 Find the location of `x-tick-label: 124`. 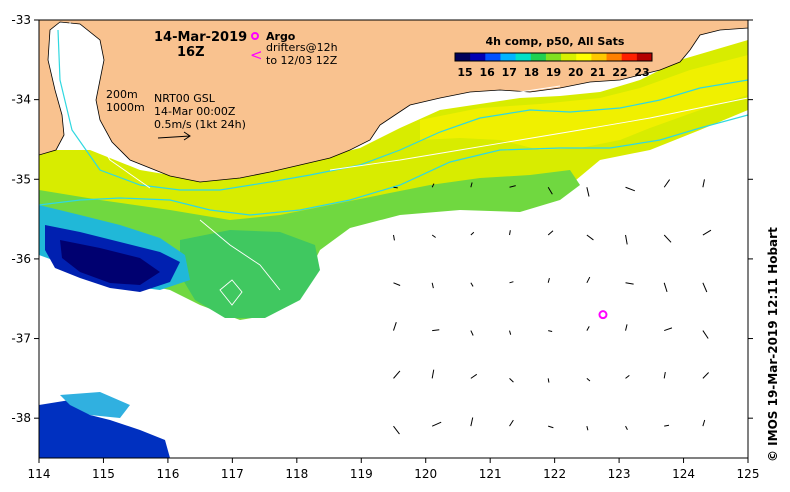

x-tick-label: 124 is located at coordinates (683, 474).